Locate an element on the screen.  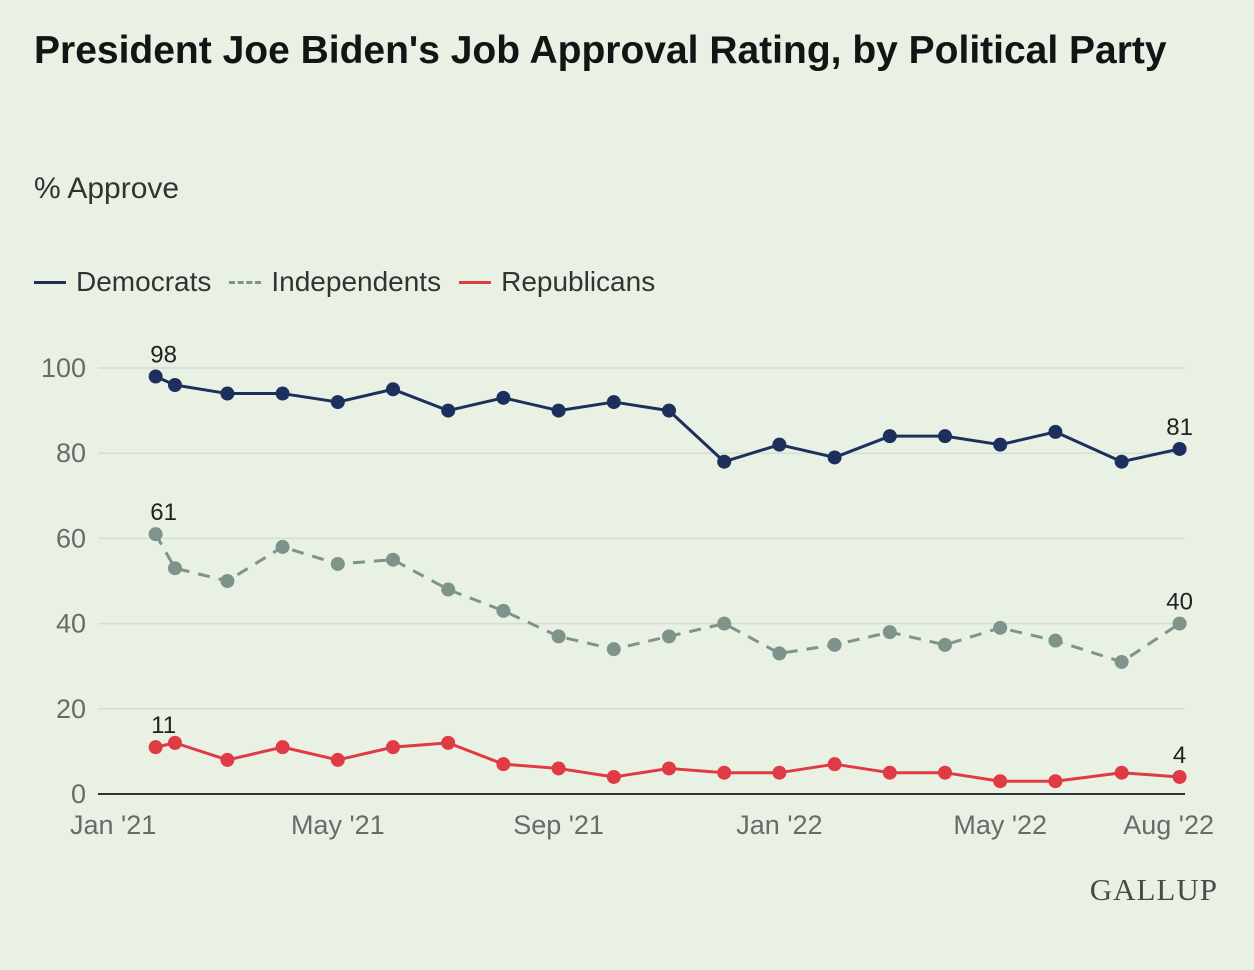
gallup-logo: GALLUP is located at coordinates (1153, 889).